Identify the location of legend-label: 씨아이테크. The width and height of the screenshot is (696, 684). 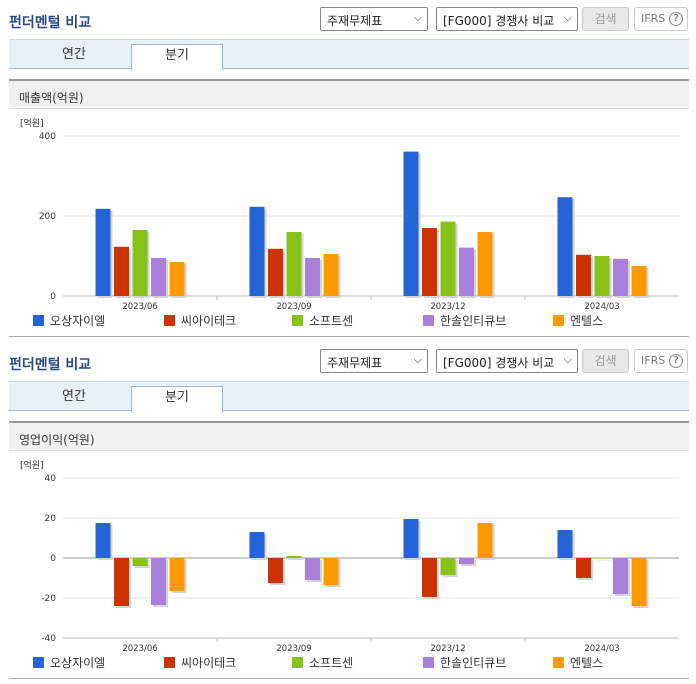
(208, 663).